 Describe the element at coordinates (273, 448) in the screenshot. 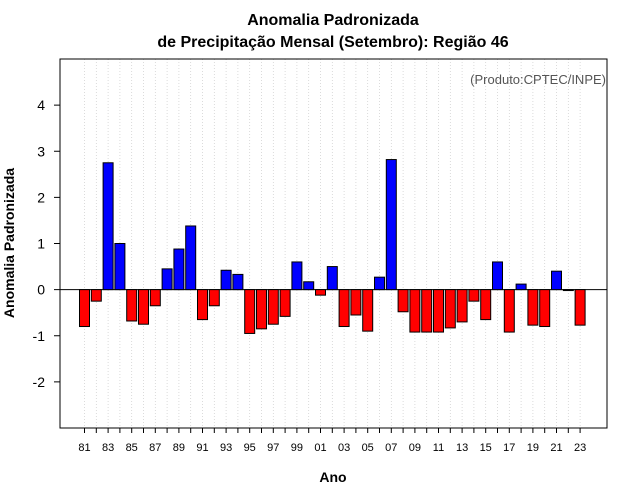

I see `x-tick-label: 97` at that location.